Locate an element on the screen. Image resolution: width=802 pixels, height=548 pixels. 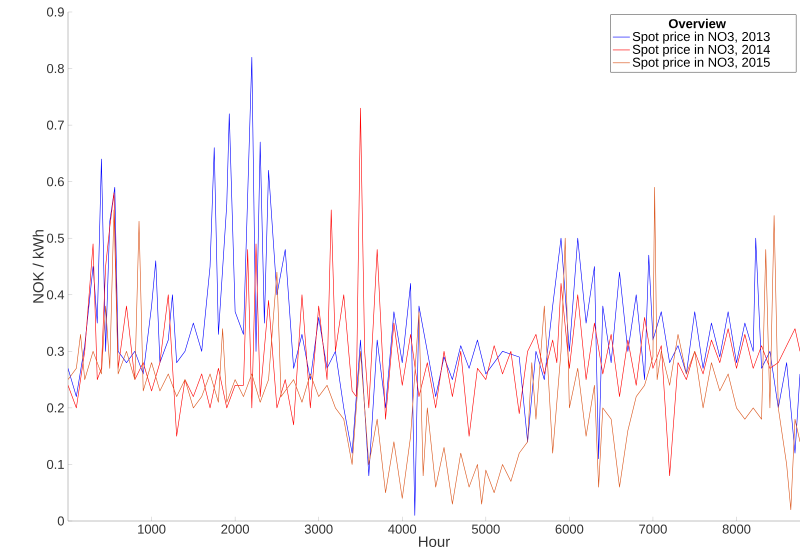
legend-title: Overview is located at coordinates (697, 23).